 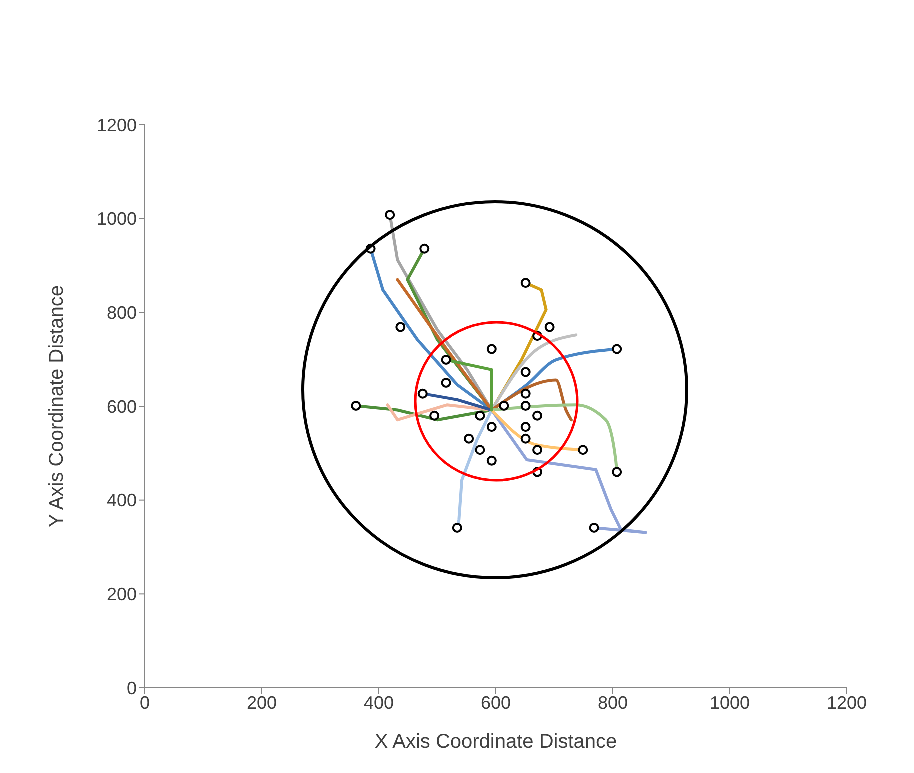 I want to click on x-tick-label: 600, so click(x=496, y=702).